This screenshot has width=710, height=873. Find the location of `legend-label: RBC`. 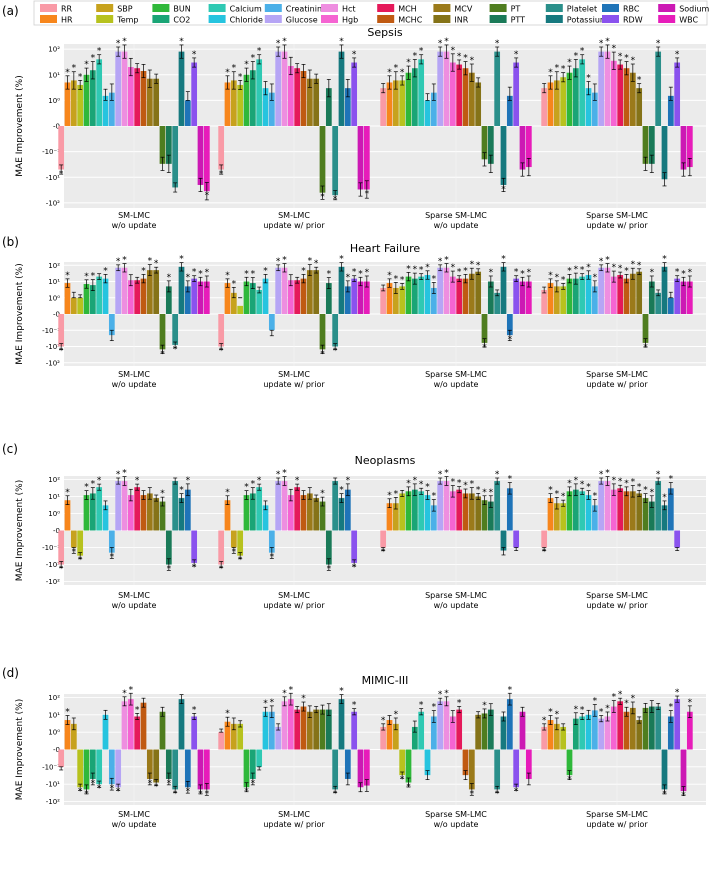

legend-label: RBC is located at coordinates (631, 8).